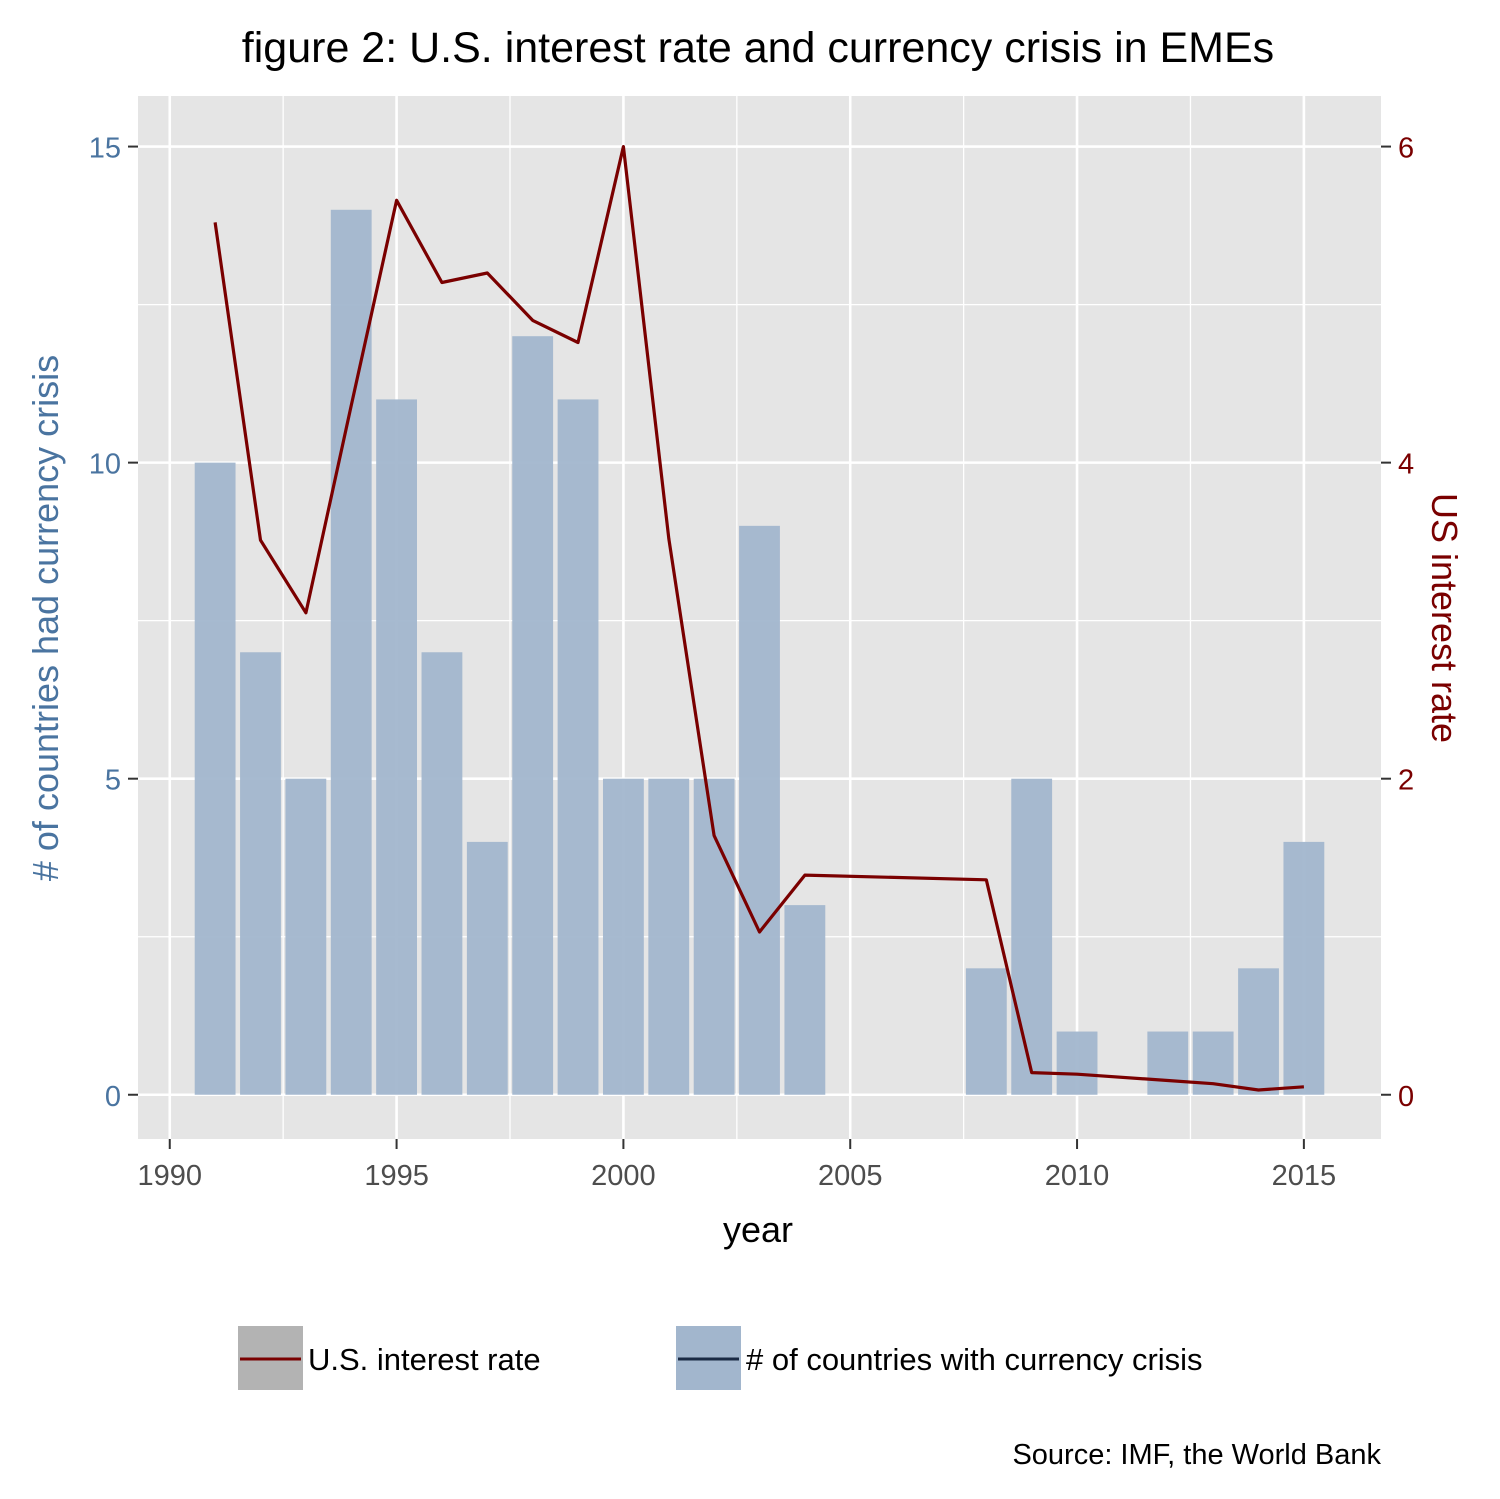 Image resolution: width=1500 pixels, height=1499 pixels. I want to click on bar-1993, so click(306, 936).